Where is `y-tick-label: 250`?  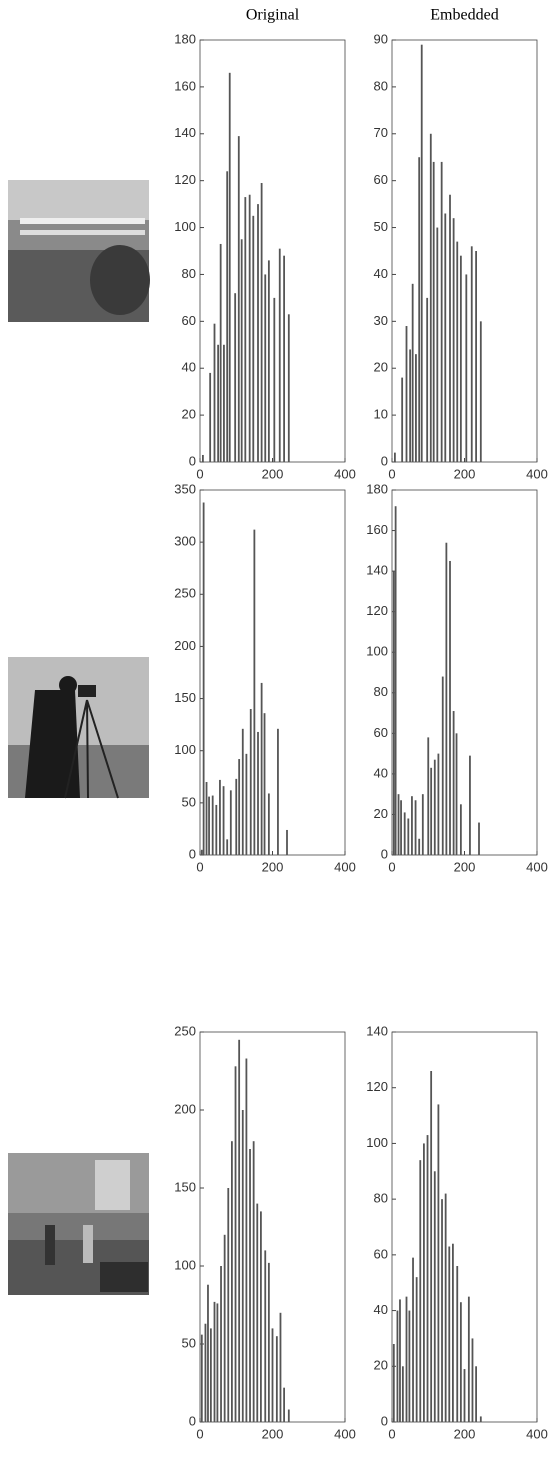
y-tick-label: 250 is located at coordinates (185, 593).